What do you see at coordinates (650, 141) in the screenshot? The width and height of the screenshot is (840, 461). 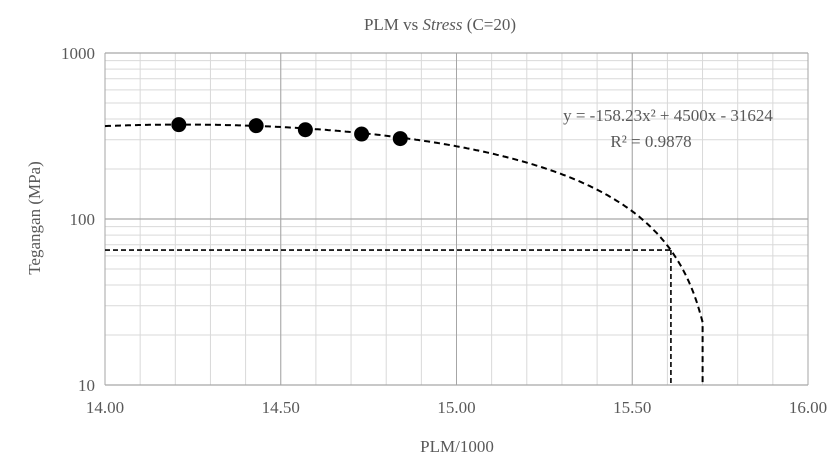 I see `trendline-r-squared: R² = 0.9878` at bounding box center [650, 141].